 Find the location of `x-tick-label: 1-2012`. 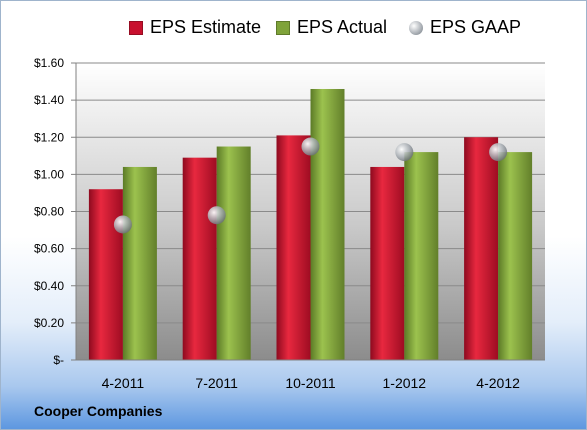

x-tick-label: 1-2012 is located at coordinates (405, 383).